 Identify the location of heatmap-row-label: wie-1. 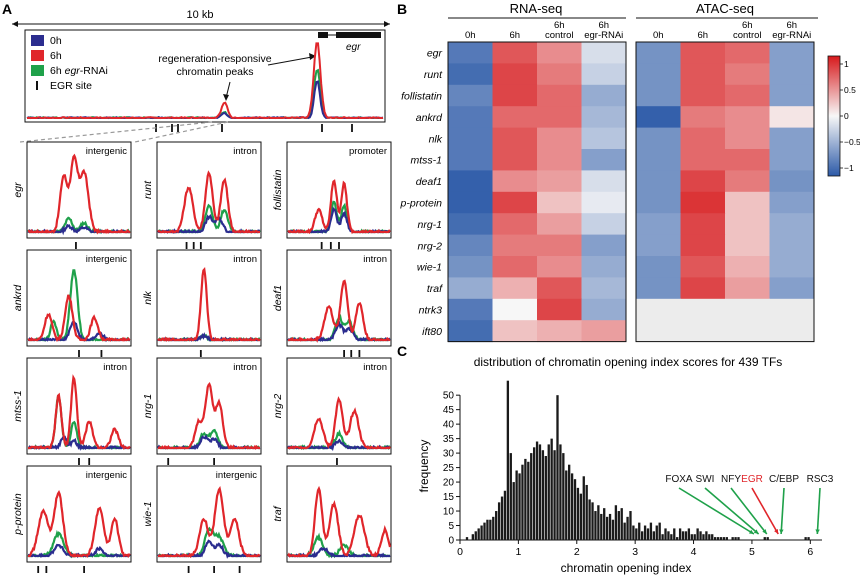
(429, 268).